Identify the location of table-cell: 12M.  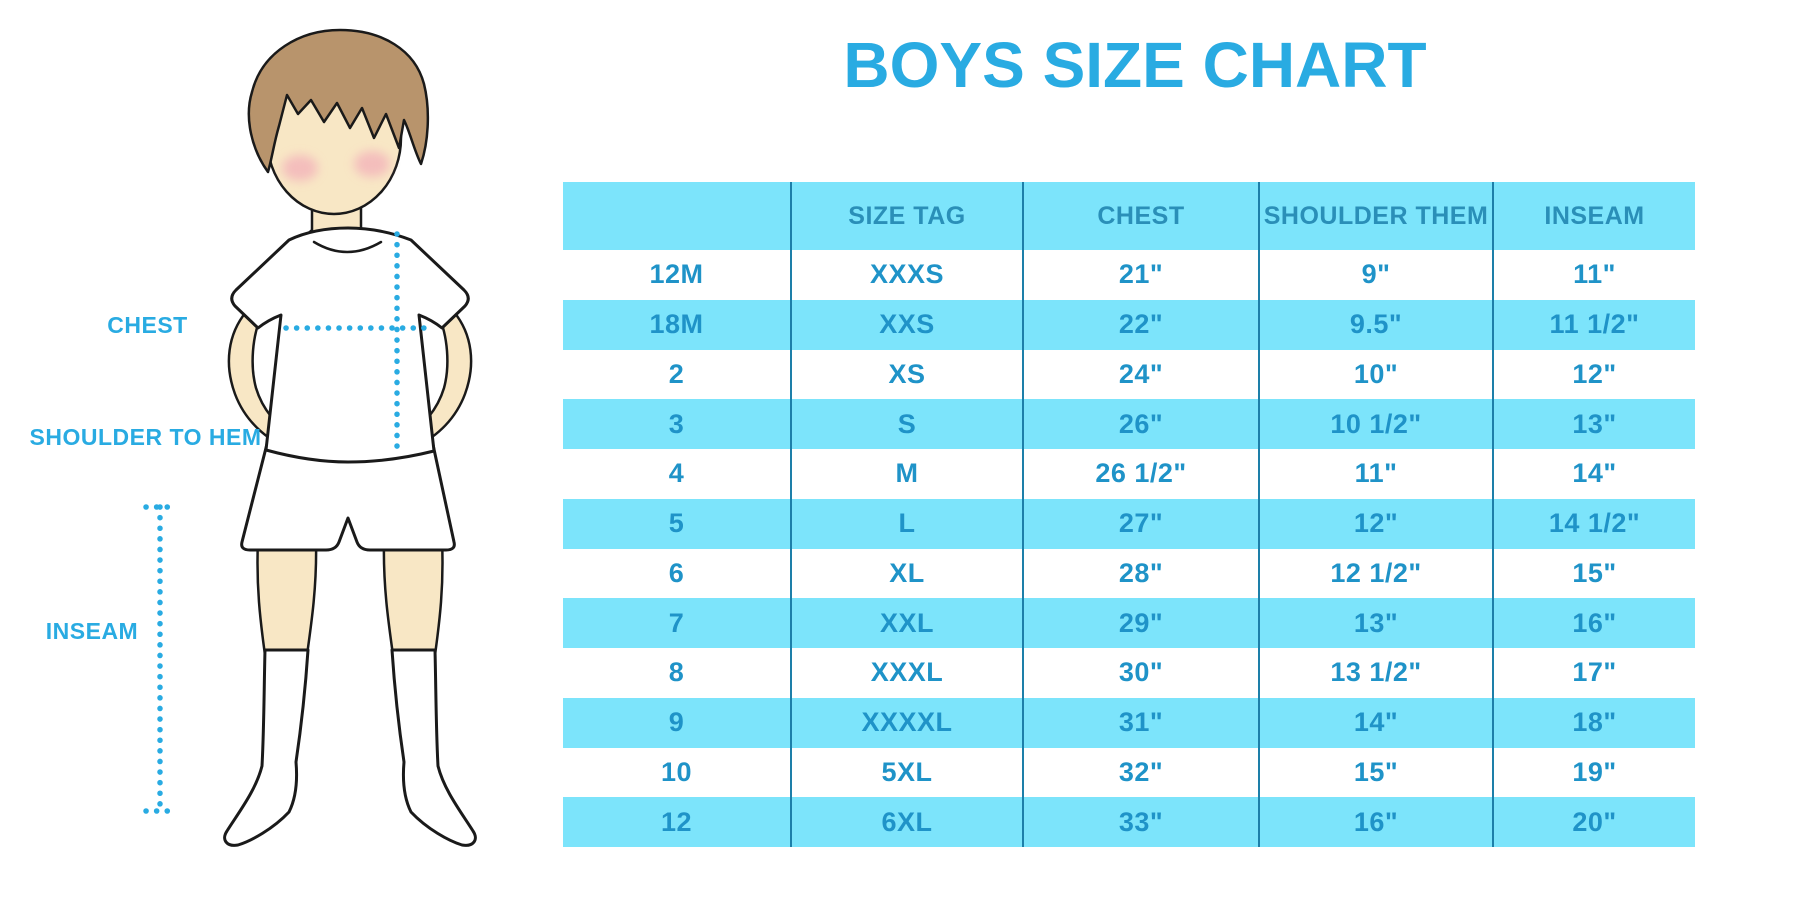
(676, 274).